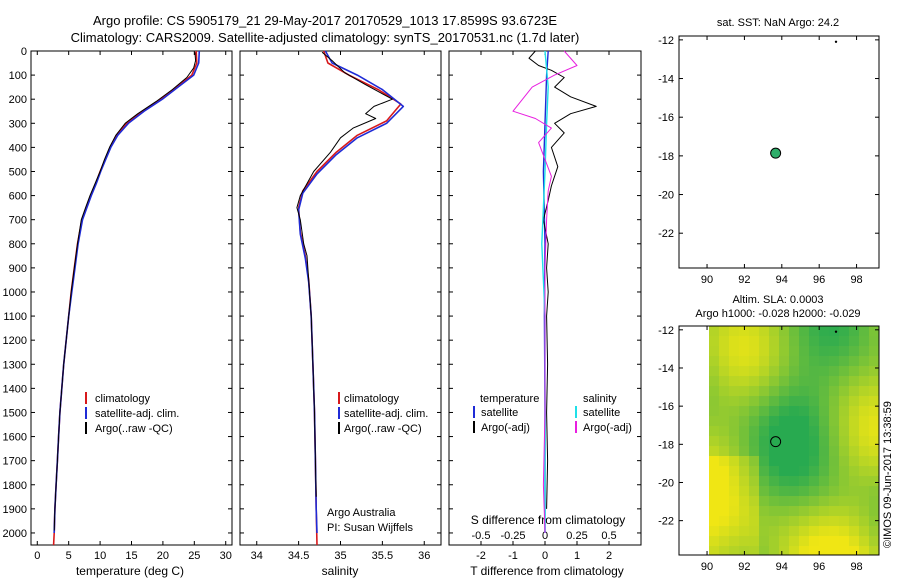 The image size is (900, 580). I want to click on legend-label-s-argo: Argo(-adj), so click(607, 428).